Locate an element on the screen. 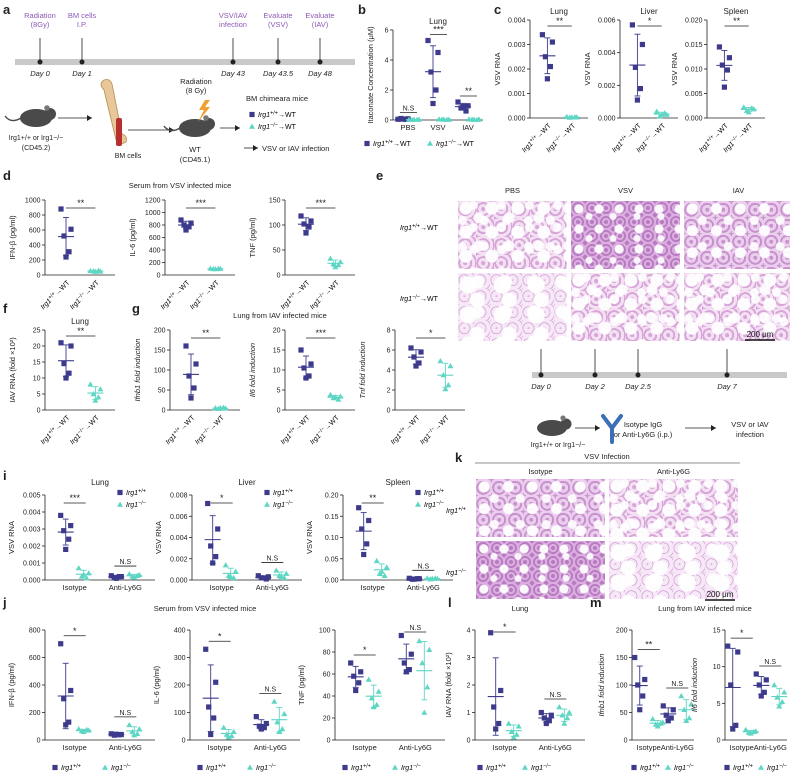 This screenshot has height=779, width=790. plot-title: Lung is located at coordinates (80, 321).